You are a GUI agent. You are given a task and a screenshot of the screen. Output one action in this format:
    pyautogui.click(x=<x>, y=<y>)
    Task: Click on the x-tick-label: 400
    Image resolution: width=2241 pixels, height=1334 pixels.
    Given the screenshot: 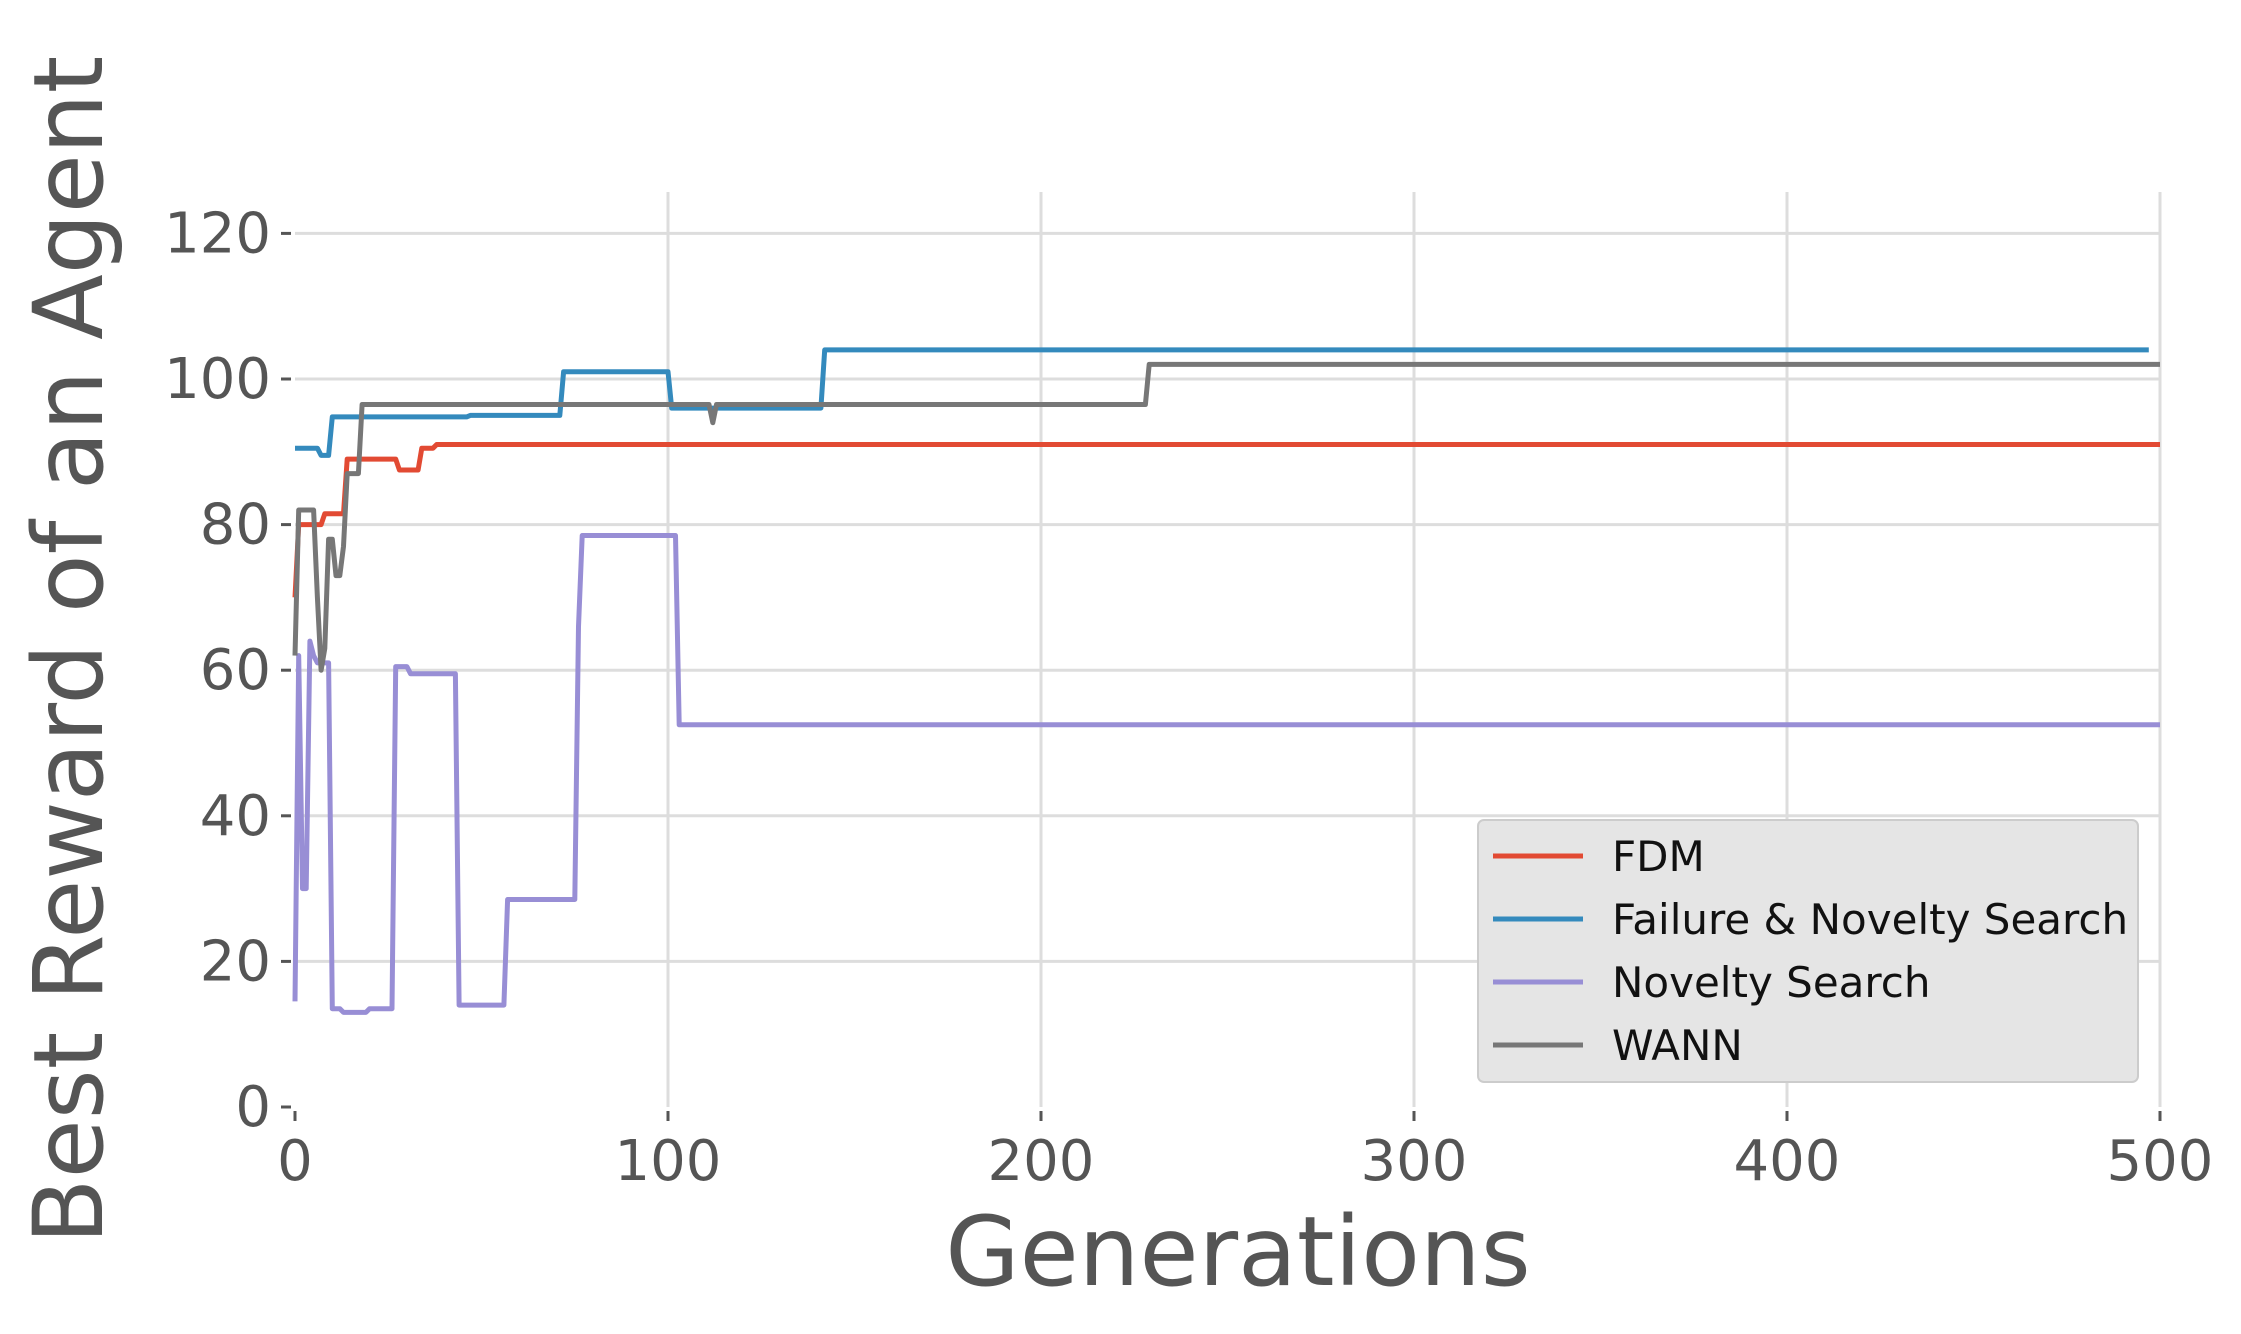 What is the action you would take?
    pyautogui.click(x=1787, y=1161)
    